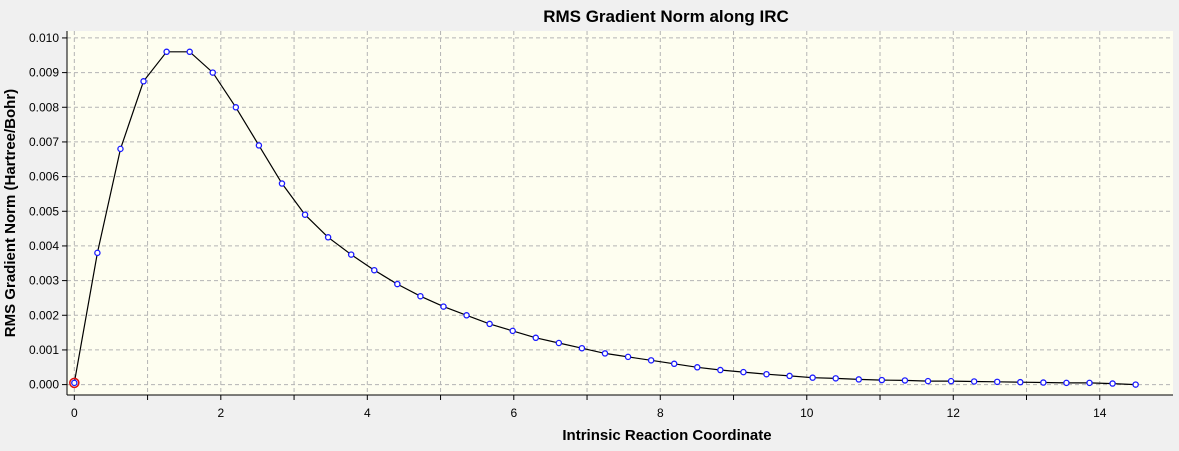 The width and height of the screenshot is (1179, 451). What do you see at coordinates (10, 213) in the screenshot?
I see `y-axis-label: RMS Gradient Norm (Hartree/Bohr)` at bounding box center [10, 213].